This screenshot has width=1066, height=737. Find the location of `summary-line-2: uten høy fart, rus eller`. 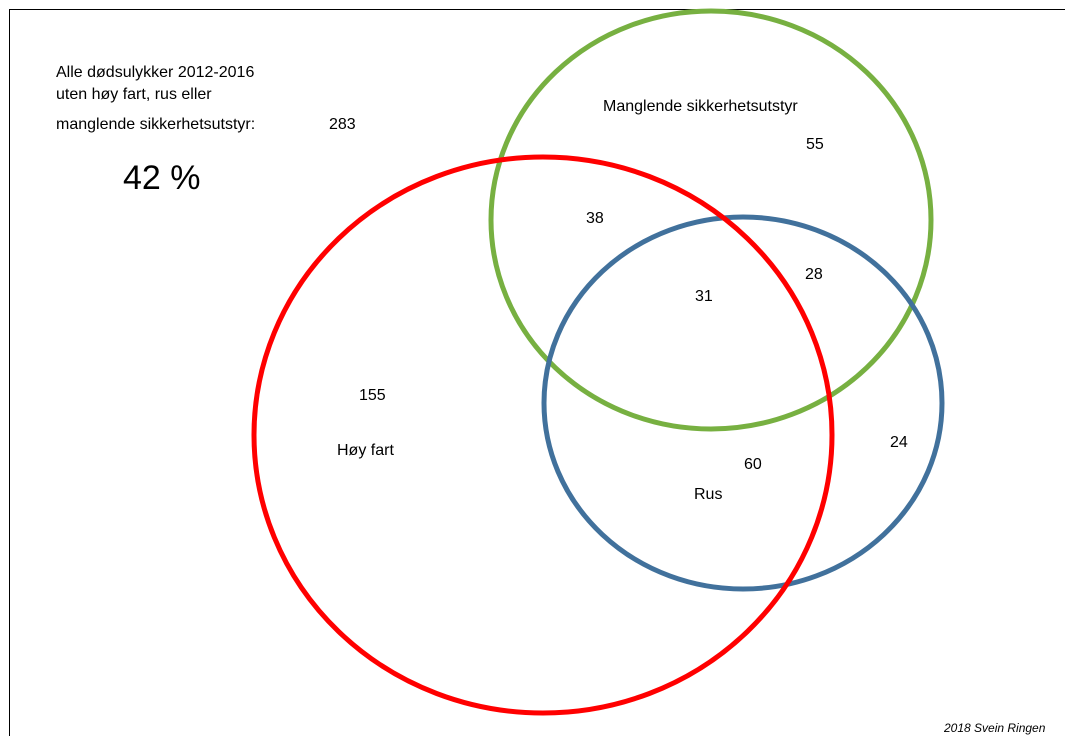

summary-line-2: uten høy fart, rus eller is located at coordinates (134, 94).